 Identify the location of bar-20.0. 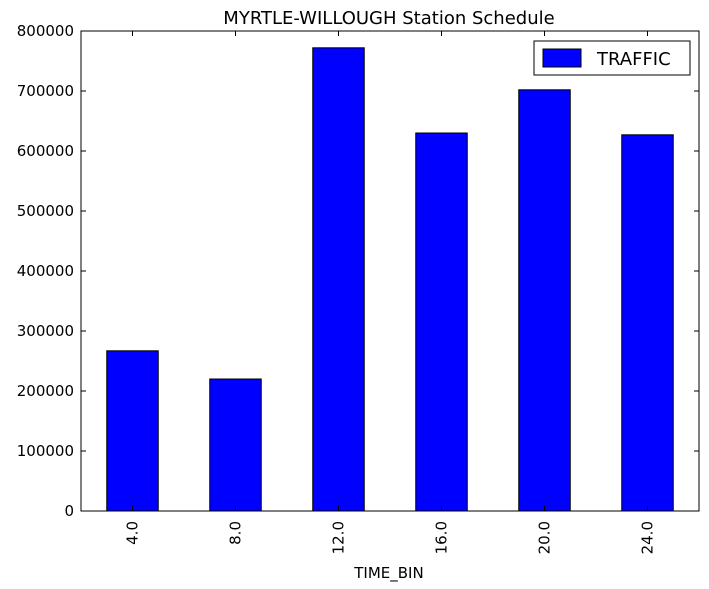
(544, 300).